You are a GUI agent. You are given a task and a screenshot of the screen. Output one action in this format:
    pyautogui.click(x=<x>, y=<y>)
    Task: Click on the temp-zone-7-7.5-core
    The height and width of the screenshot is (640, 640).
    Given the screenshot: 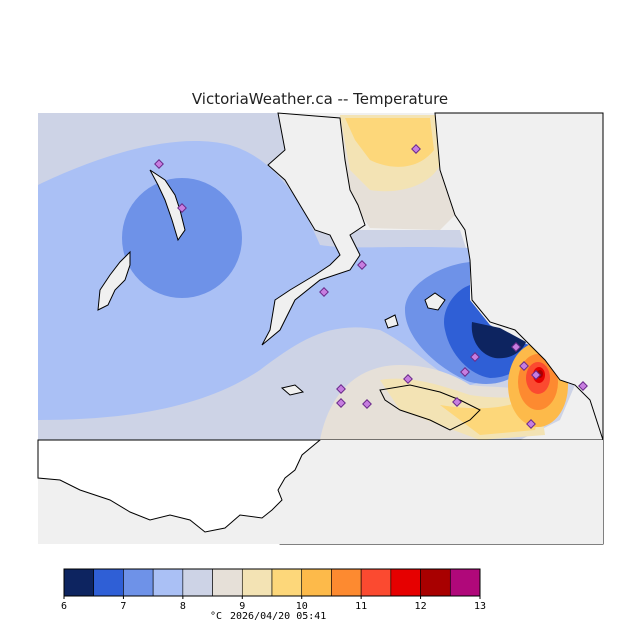 What is the action you would take?
    pyautogui.click(x=182, y=238)
    